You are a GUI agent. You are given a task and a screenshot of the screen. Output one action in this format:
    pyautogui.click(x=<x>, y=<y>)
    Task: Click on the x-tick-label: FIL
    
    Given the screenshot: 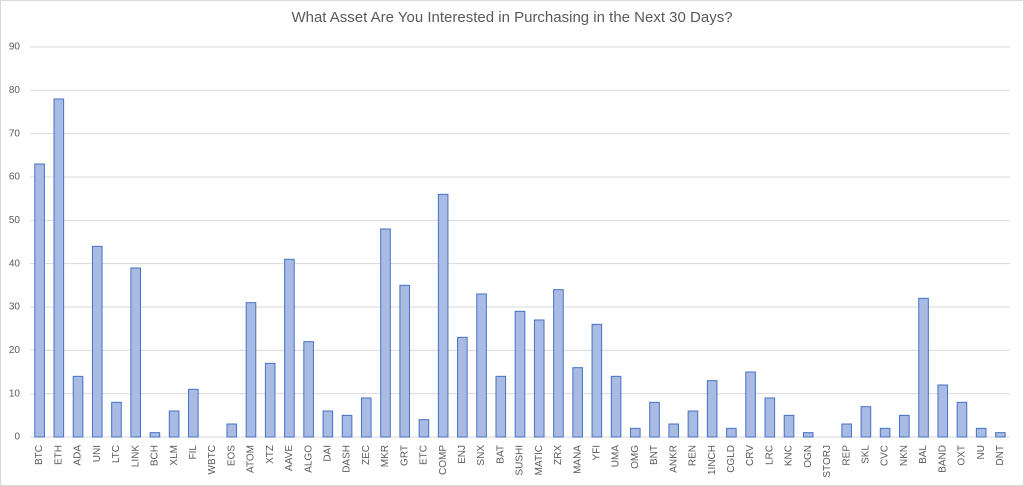 What is the action you would take?
    pyautogui.click(x=193, y=452)
    